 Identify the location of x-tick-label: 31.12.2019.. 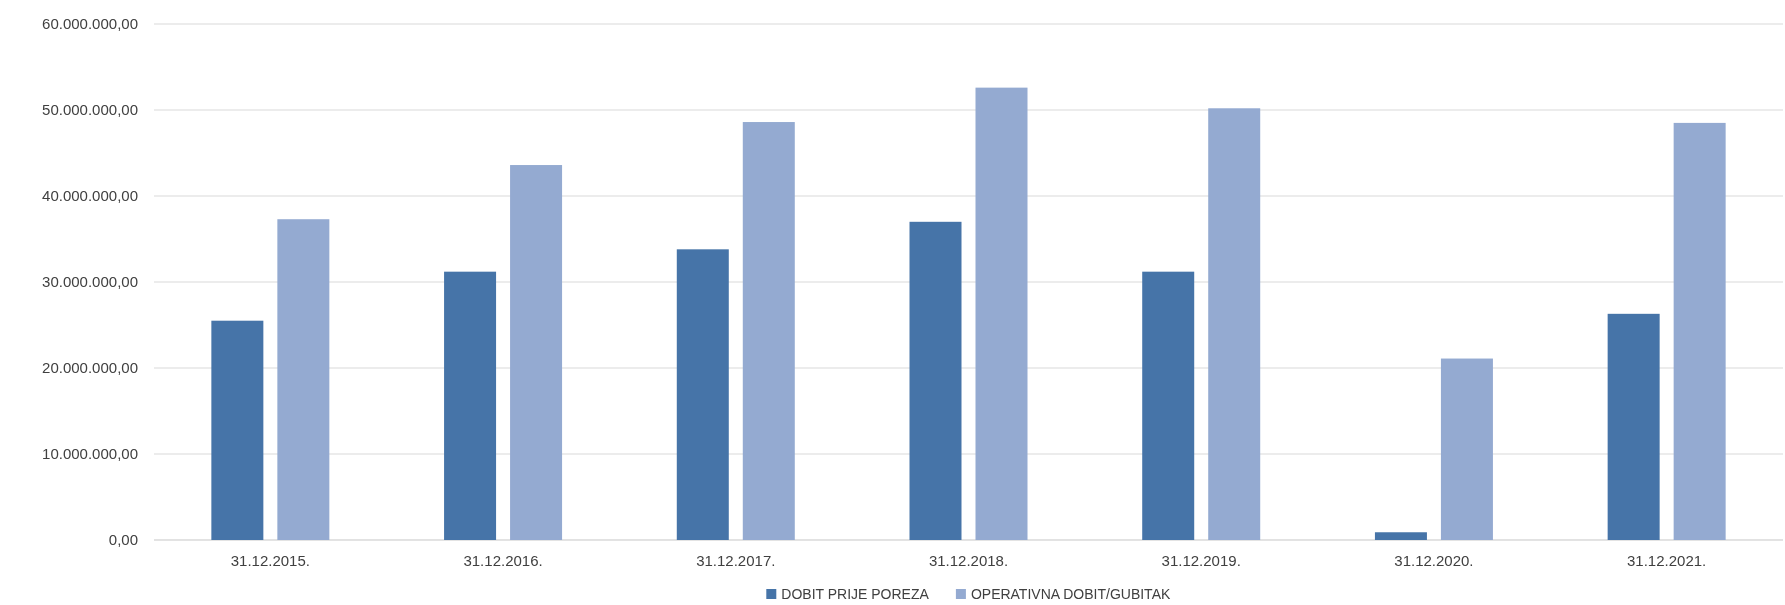
(1201, 560).